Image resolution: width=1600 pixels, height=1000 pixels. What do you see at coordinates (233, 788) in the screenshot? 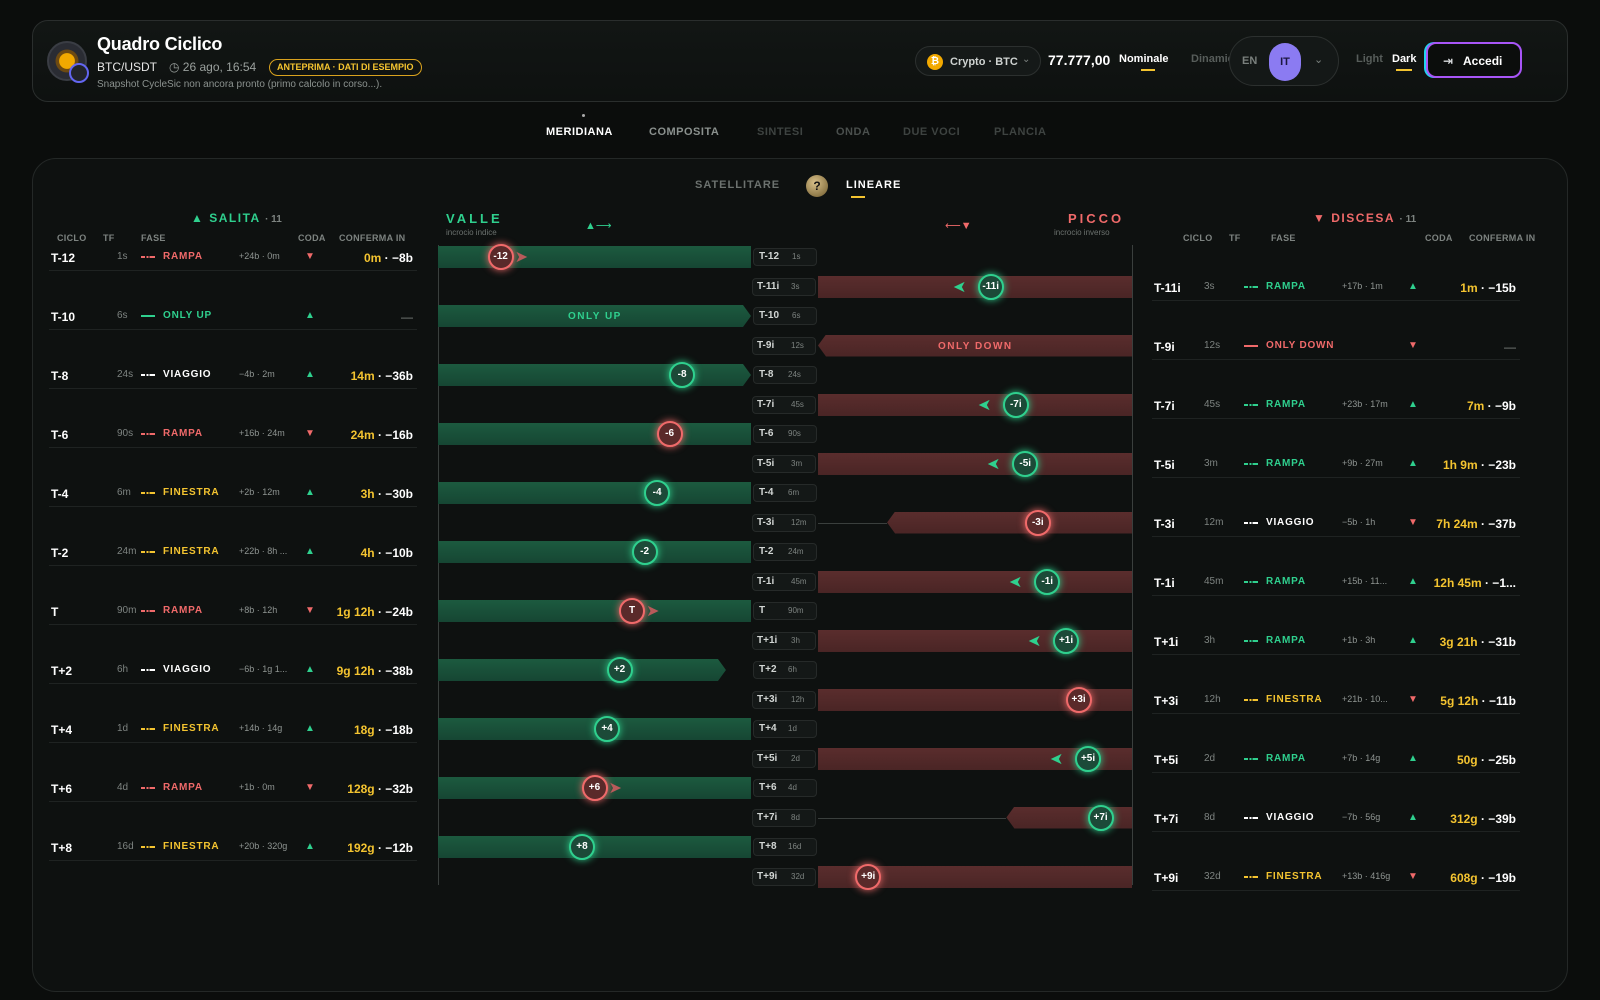
I see `salita-row: T+6 4d RAMPA +1b · 0m ▼ 128g · −32b` at bounding box center [233, 788].